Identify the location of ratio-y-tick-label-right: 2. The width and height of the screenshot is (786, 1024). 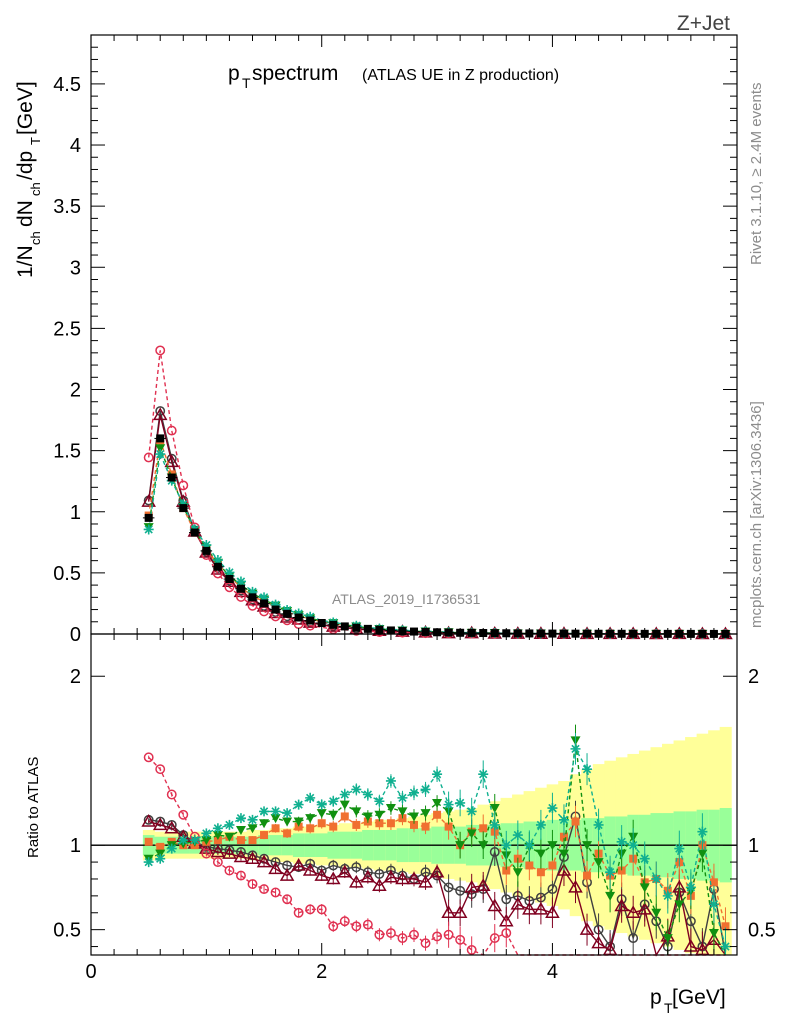
(753, 677).